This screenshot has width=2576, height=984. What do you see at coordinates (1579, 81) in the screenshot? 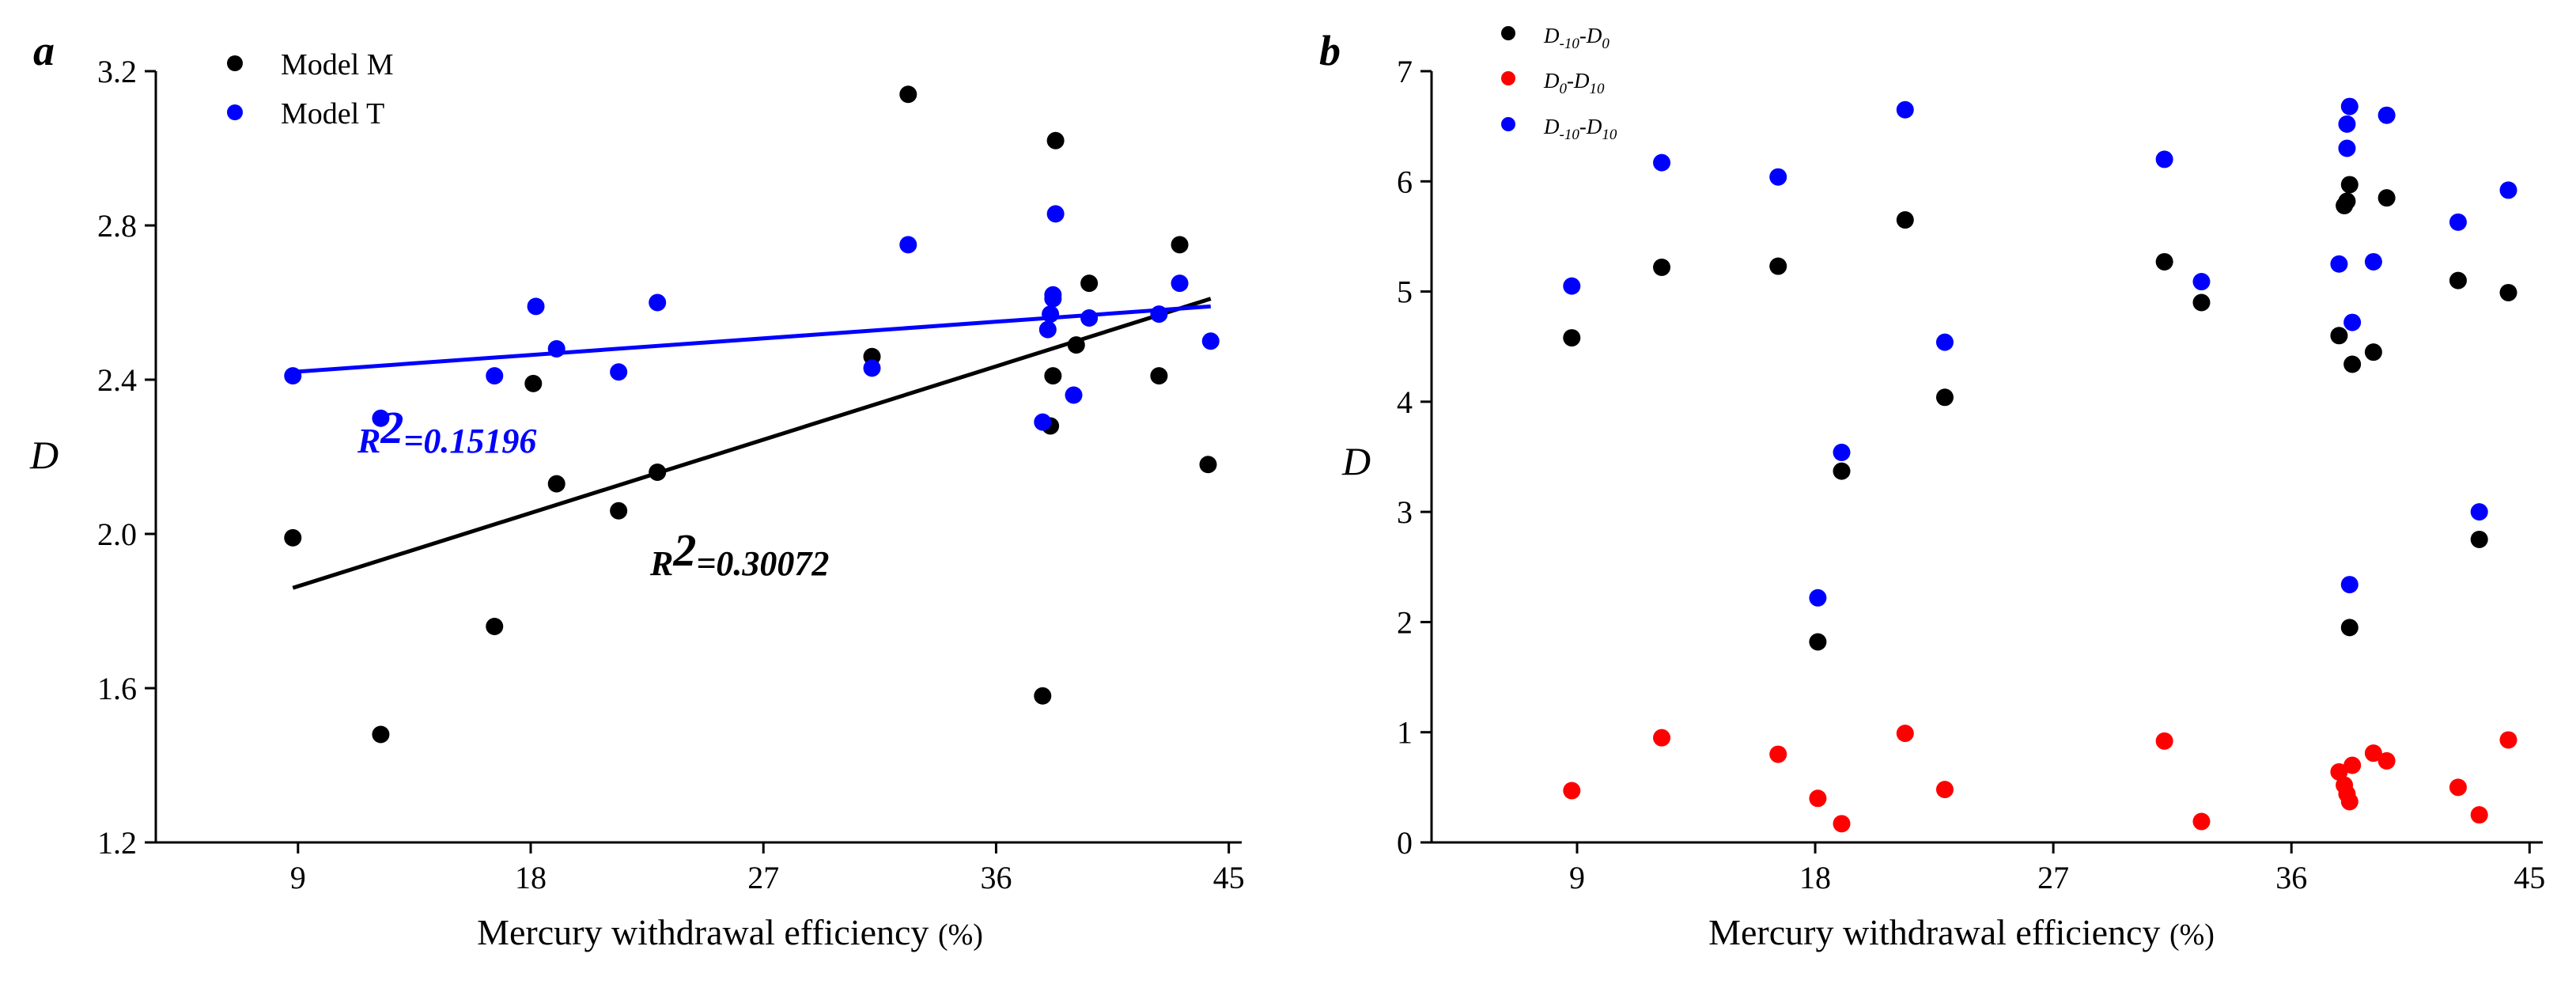
I see `legend-d0-d10-part3: -D` at bounding box center [1579, 81].